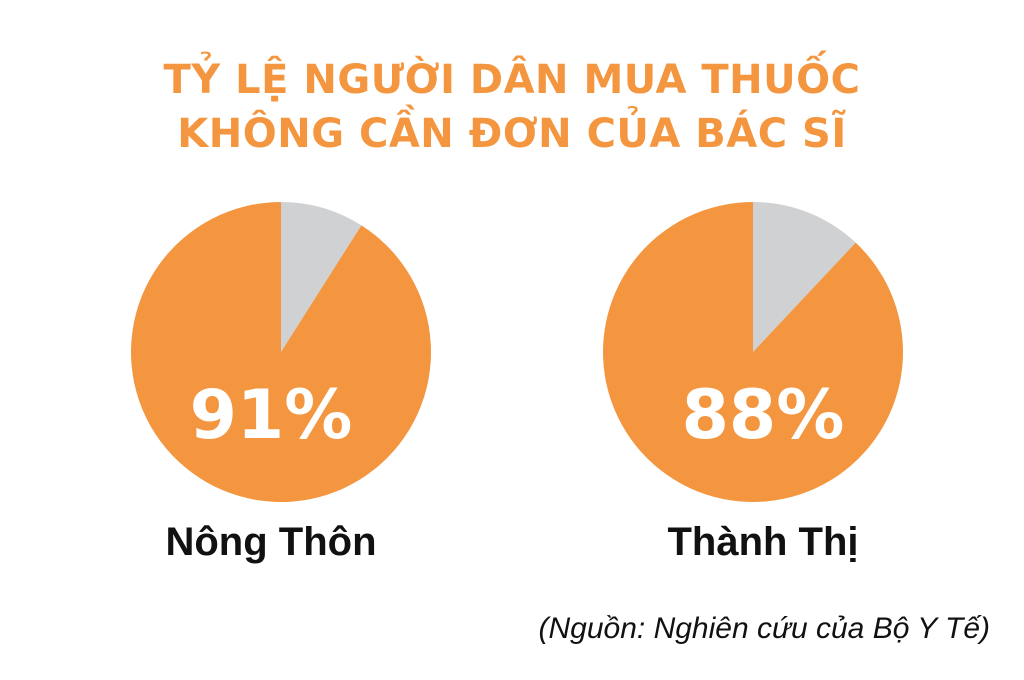 This screenshot has height=680, width=1024. What do you see at coordinates (512, 134) in the screenshot?
I see `chart-title-line-2: KHÔNG CẦN ĐƠN CỦA BÁC SĨ` at bounding box center [512, 134].